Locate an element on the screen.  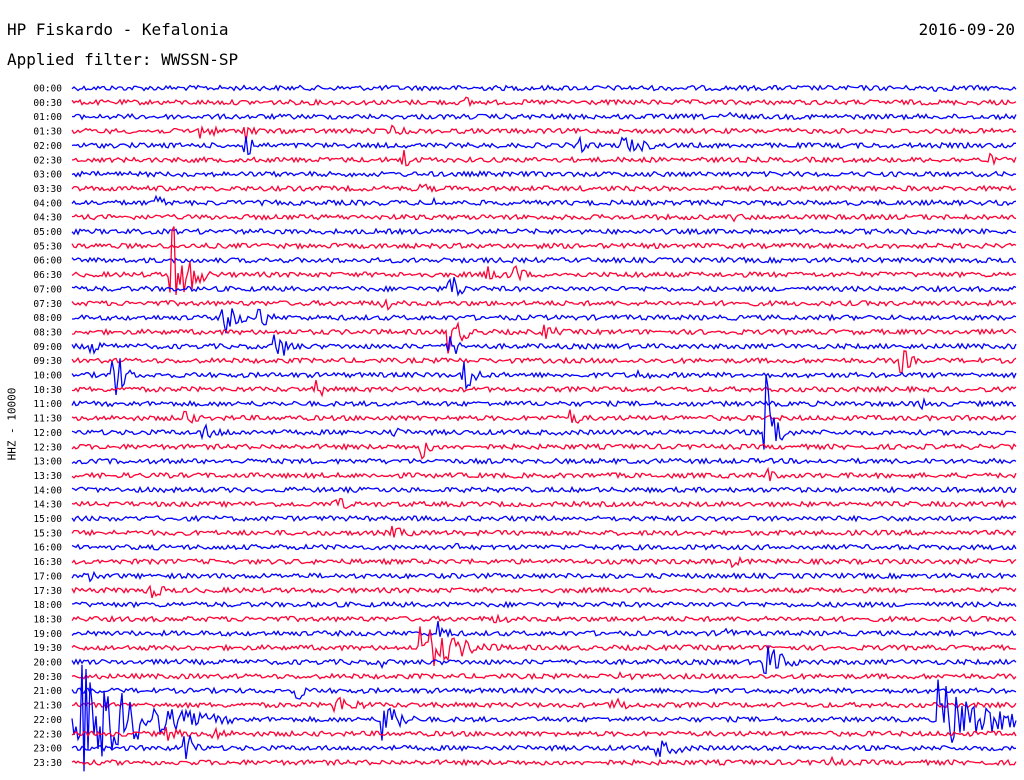
time-label: 06:30 is located at coordinates (47, 275).